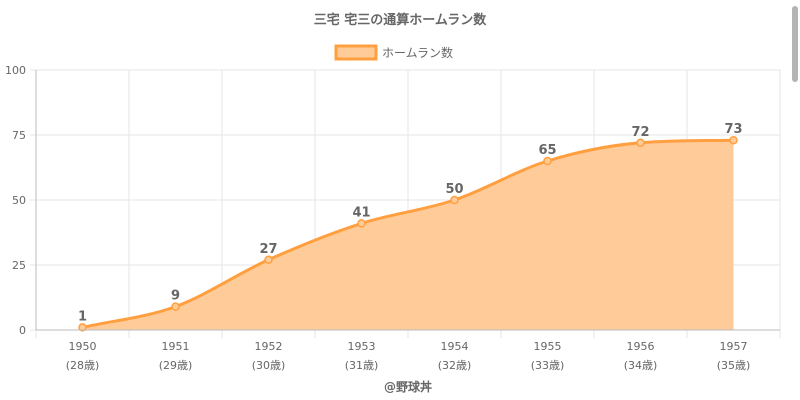 The width and height of the screenshot is (800, 400). What do you see at coordinates (548, 365) in the screenshot?
I see `x-tick-sublabel: (33歳)` at bounding box center [548, 365].